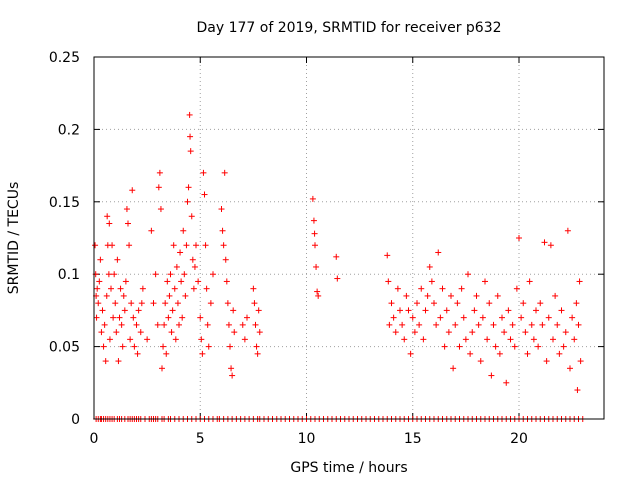 Image resolution: width=640 pixels, height=480 pixels. Describe the element at coordinates (200, 439) in the screenshot. I see `x-tick-label: 5` at that location.